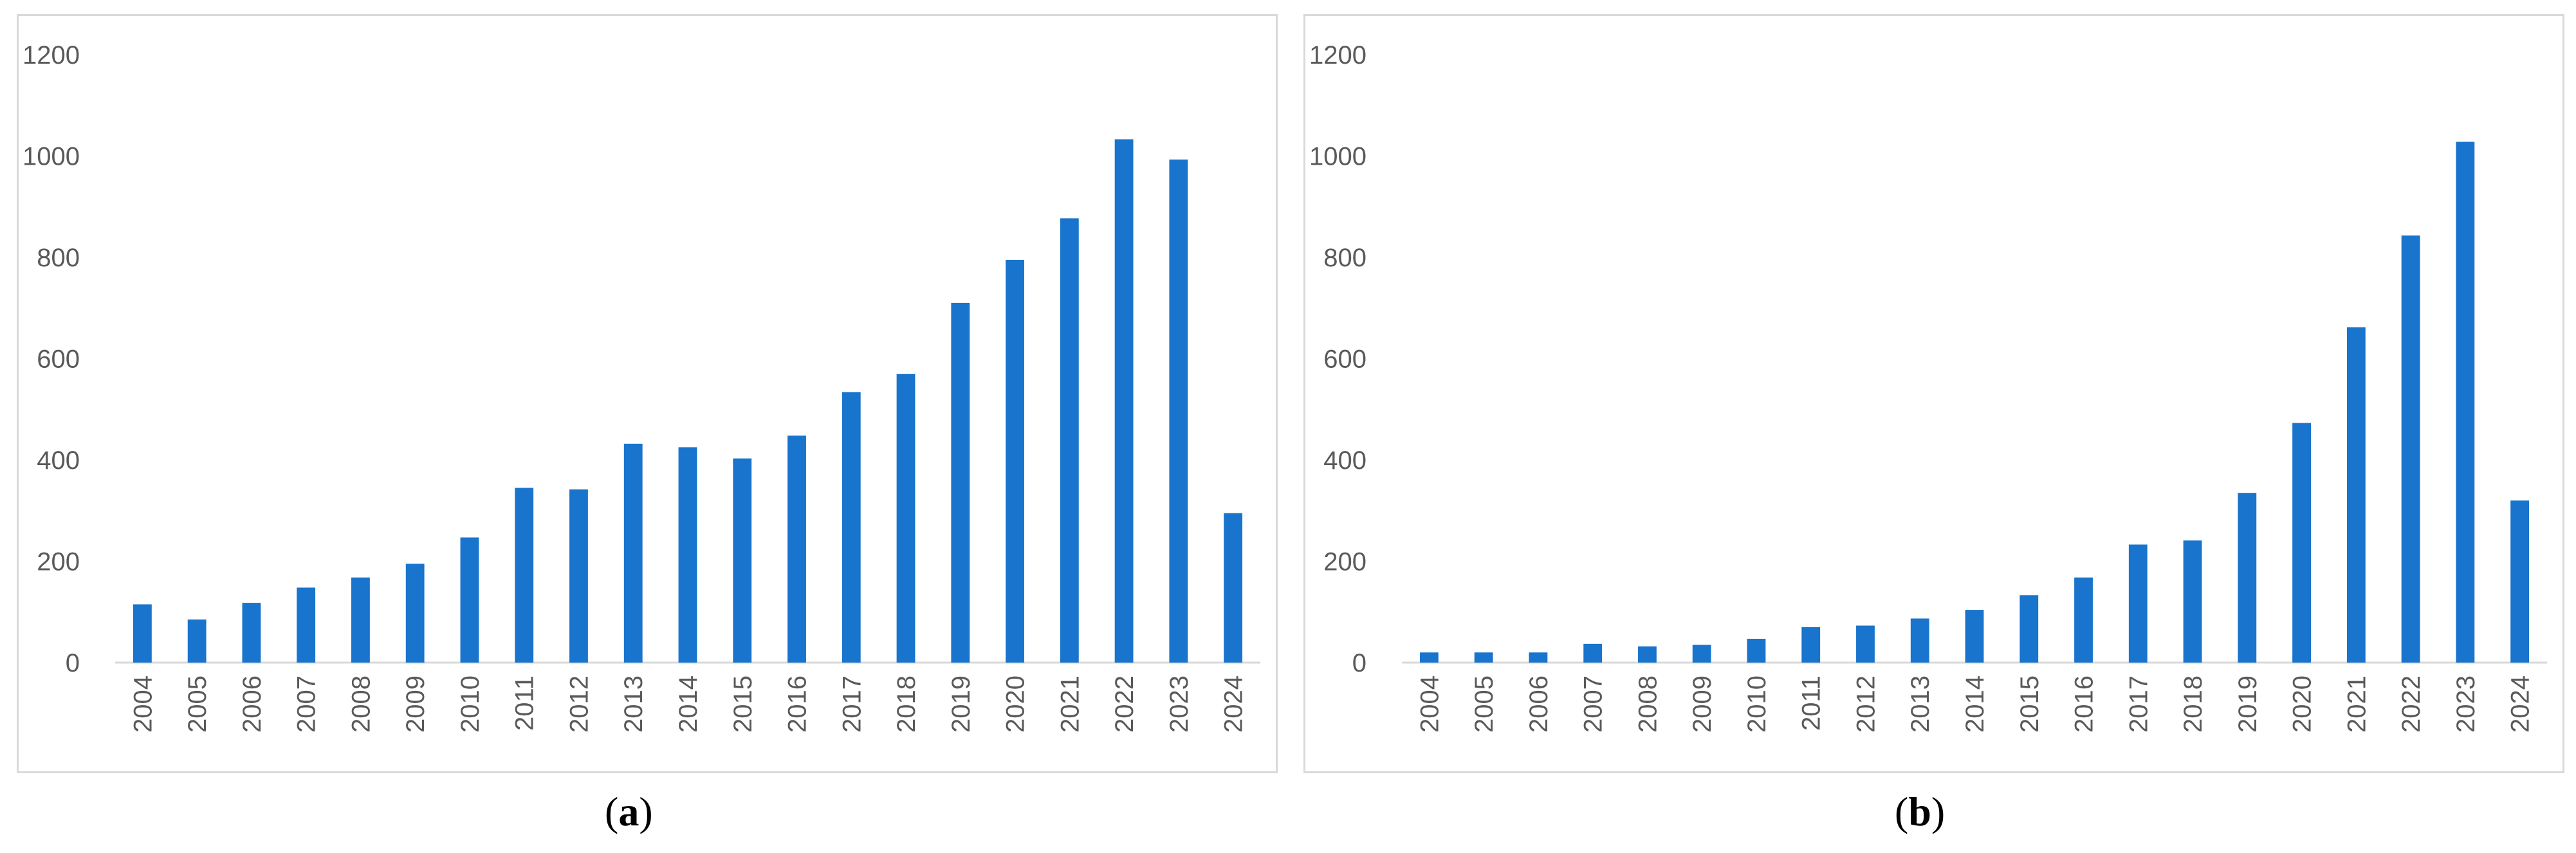 This screenshot has width=2576, height=853. I want to click on x-tick-label-b: 2016, so click(2084, 704).